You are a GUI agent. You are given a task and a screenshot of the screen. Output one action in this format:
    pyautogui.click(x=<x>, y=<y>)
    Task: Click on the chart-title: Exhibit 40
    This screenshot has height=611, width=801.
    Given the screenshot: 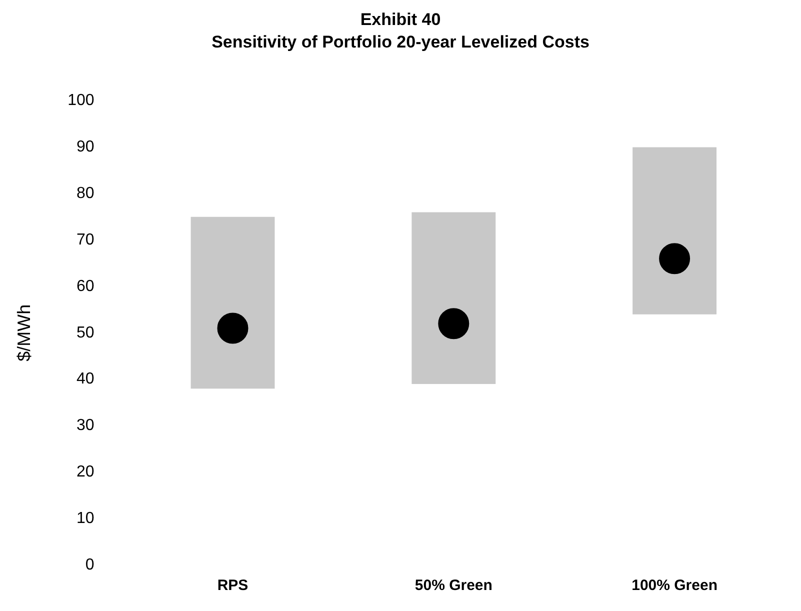 What is the action you would take?
    pyautogui.click(x=400, y=19)
    